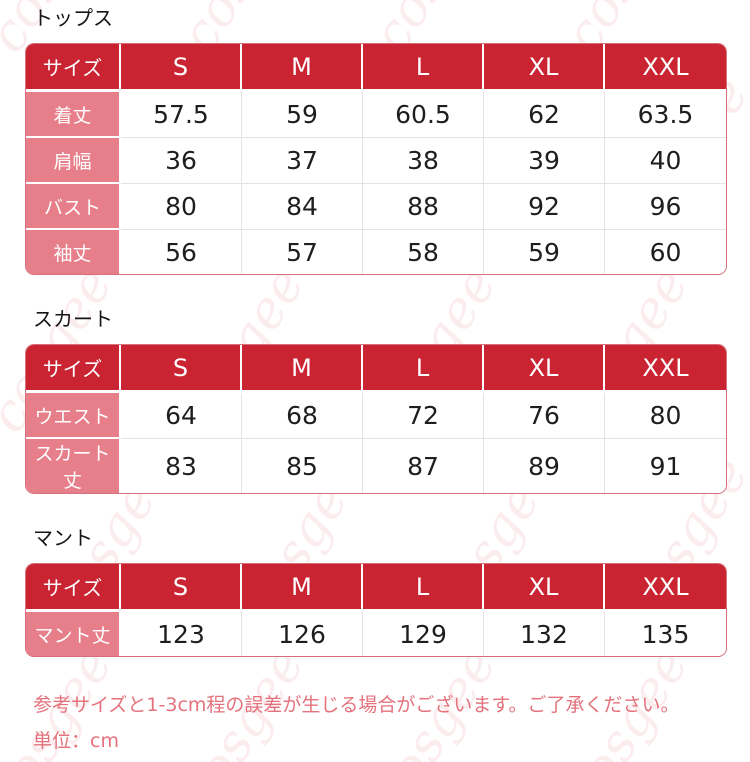  I want to click on size-value-cell: 129, so click(423, 634).